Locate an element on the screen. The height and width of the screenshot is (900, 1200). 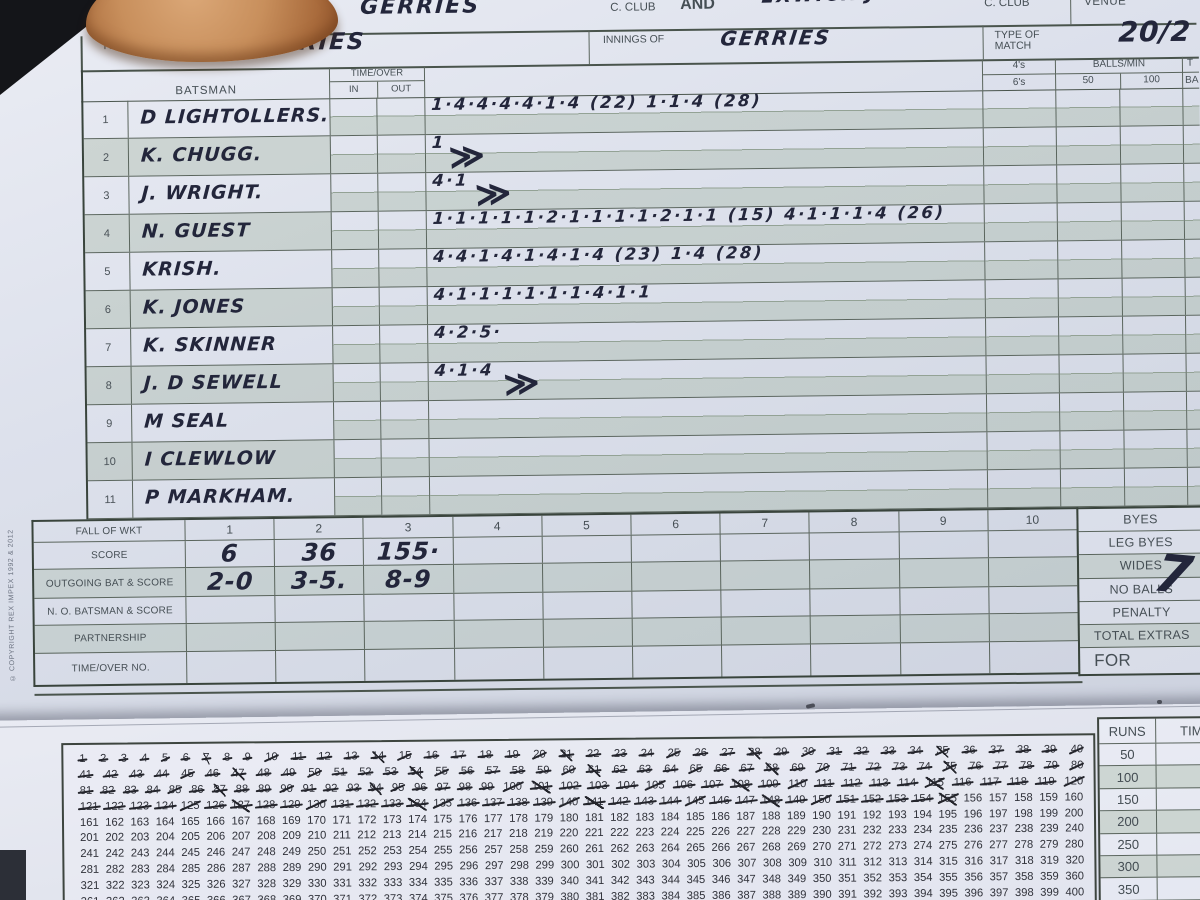
runs-time-table: RUNS TIME 50 100 150 200 250 300 350 is located at coordinates (1148, 807).